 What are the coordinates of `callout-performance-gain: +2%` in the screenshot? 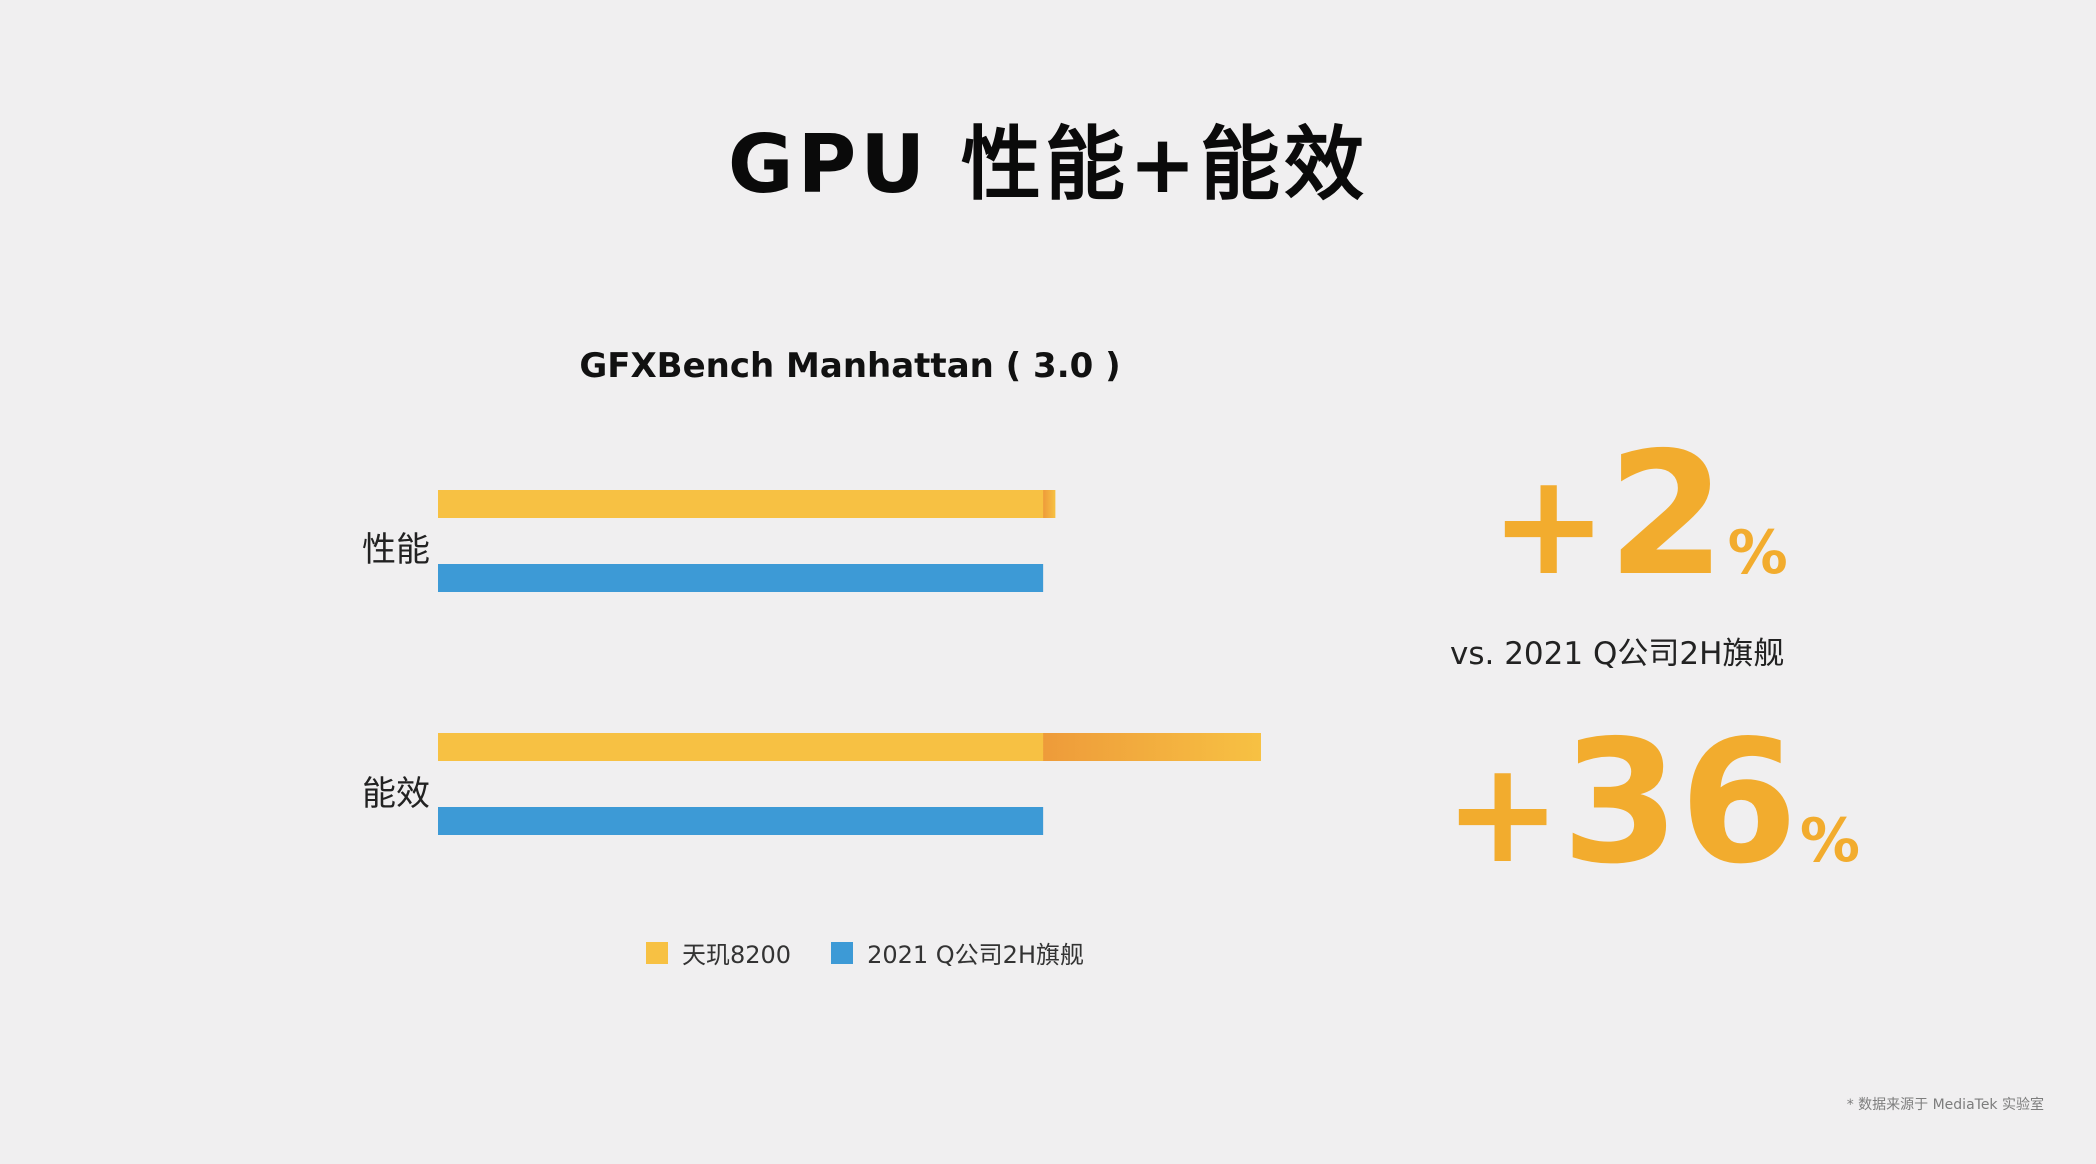 It's located at (1639, 515).